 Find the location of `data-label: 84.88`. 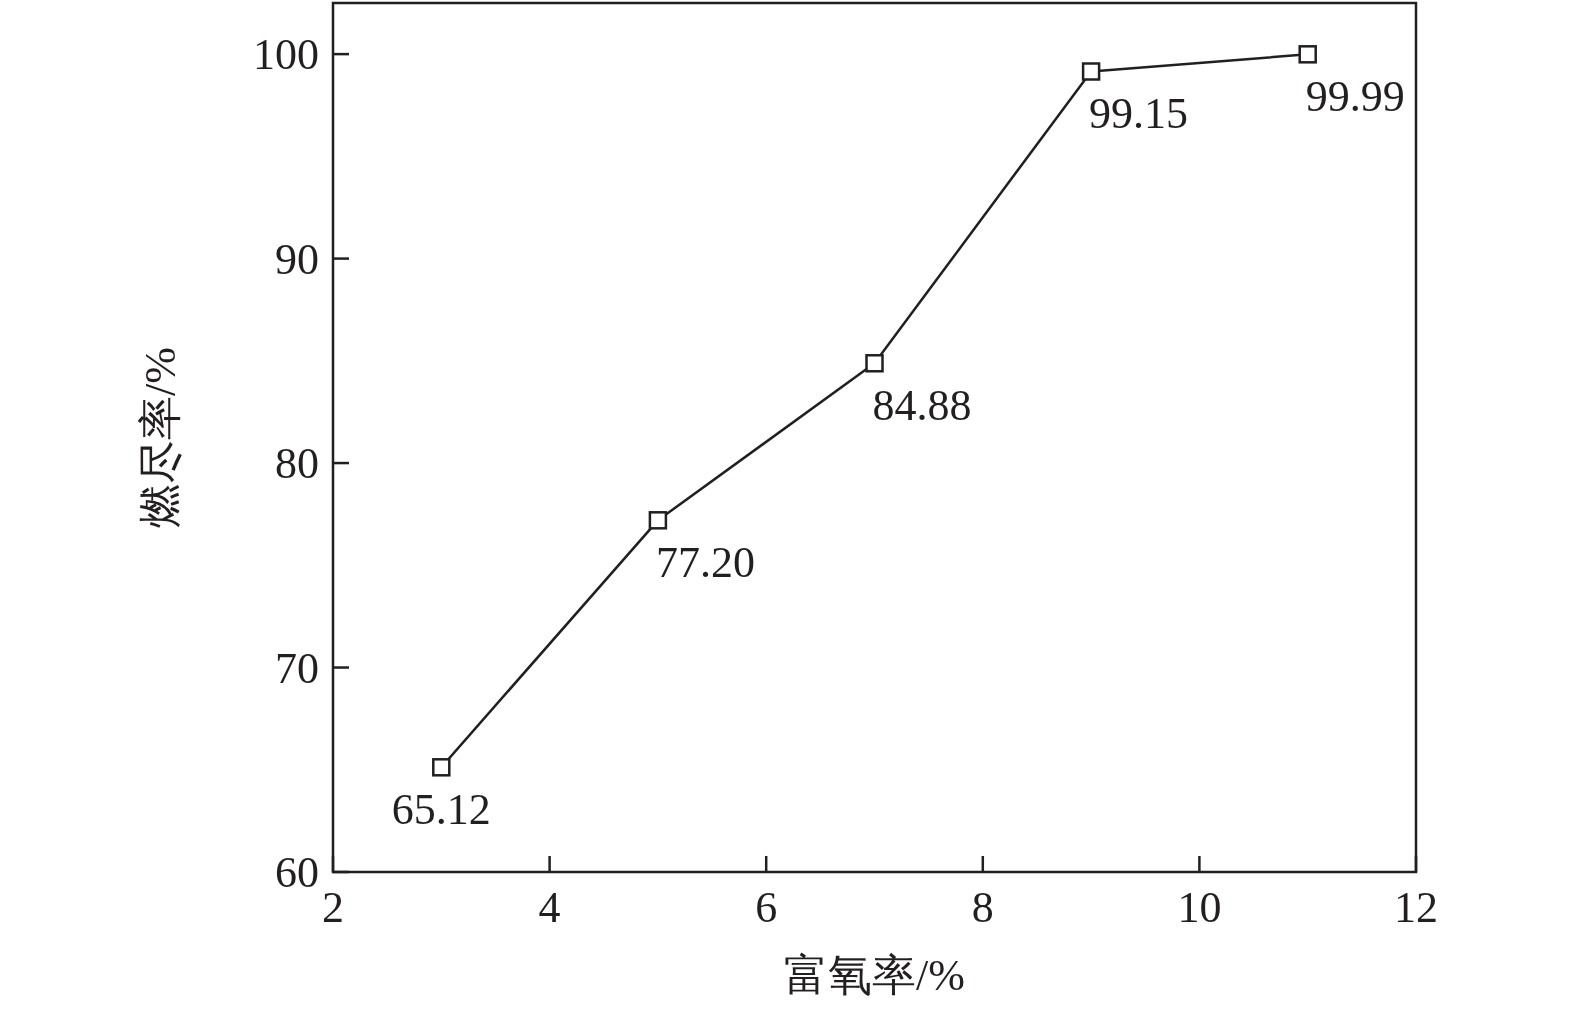

data-label: 84.88 is located at coordinates (922, 406).